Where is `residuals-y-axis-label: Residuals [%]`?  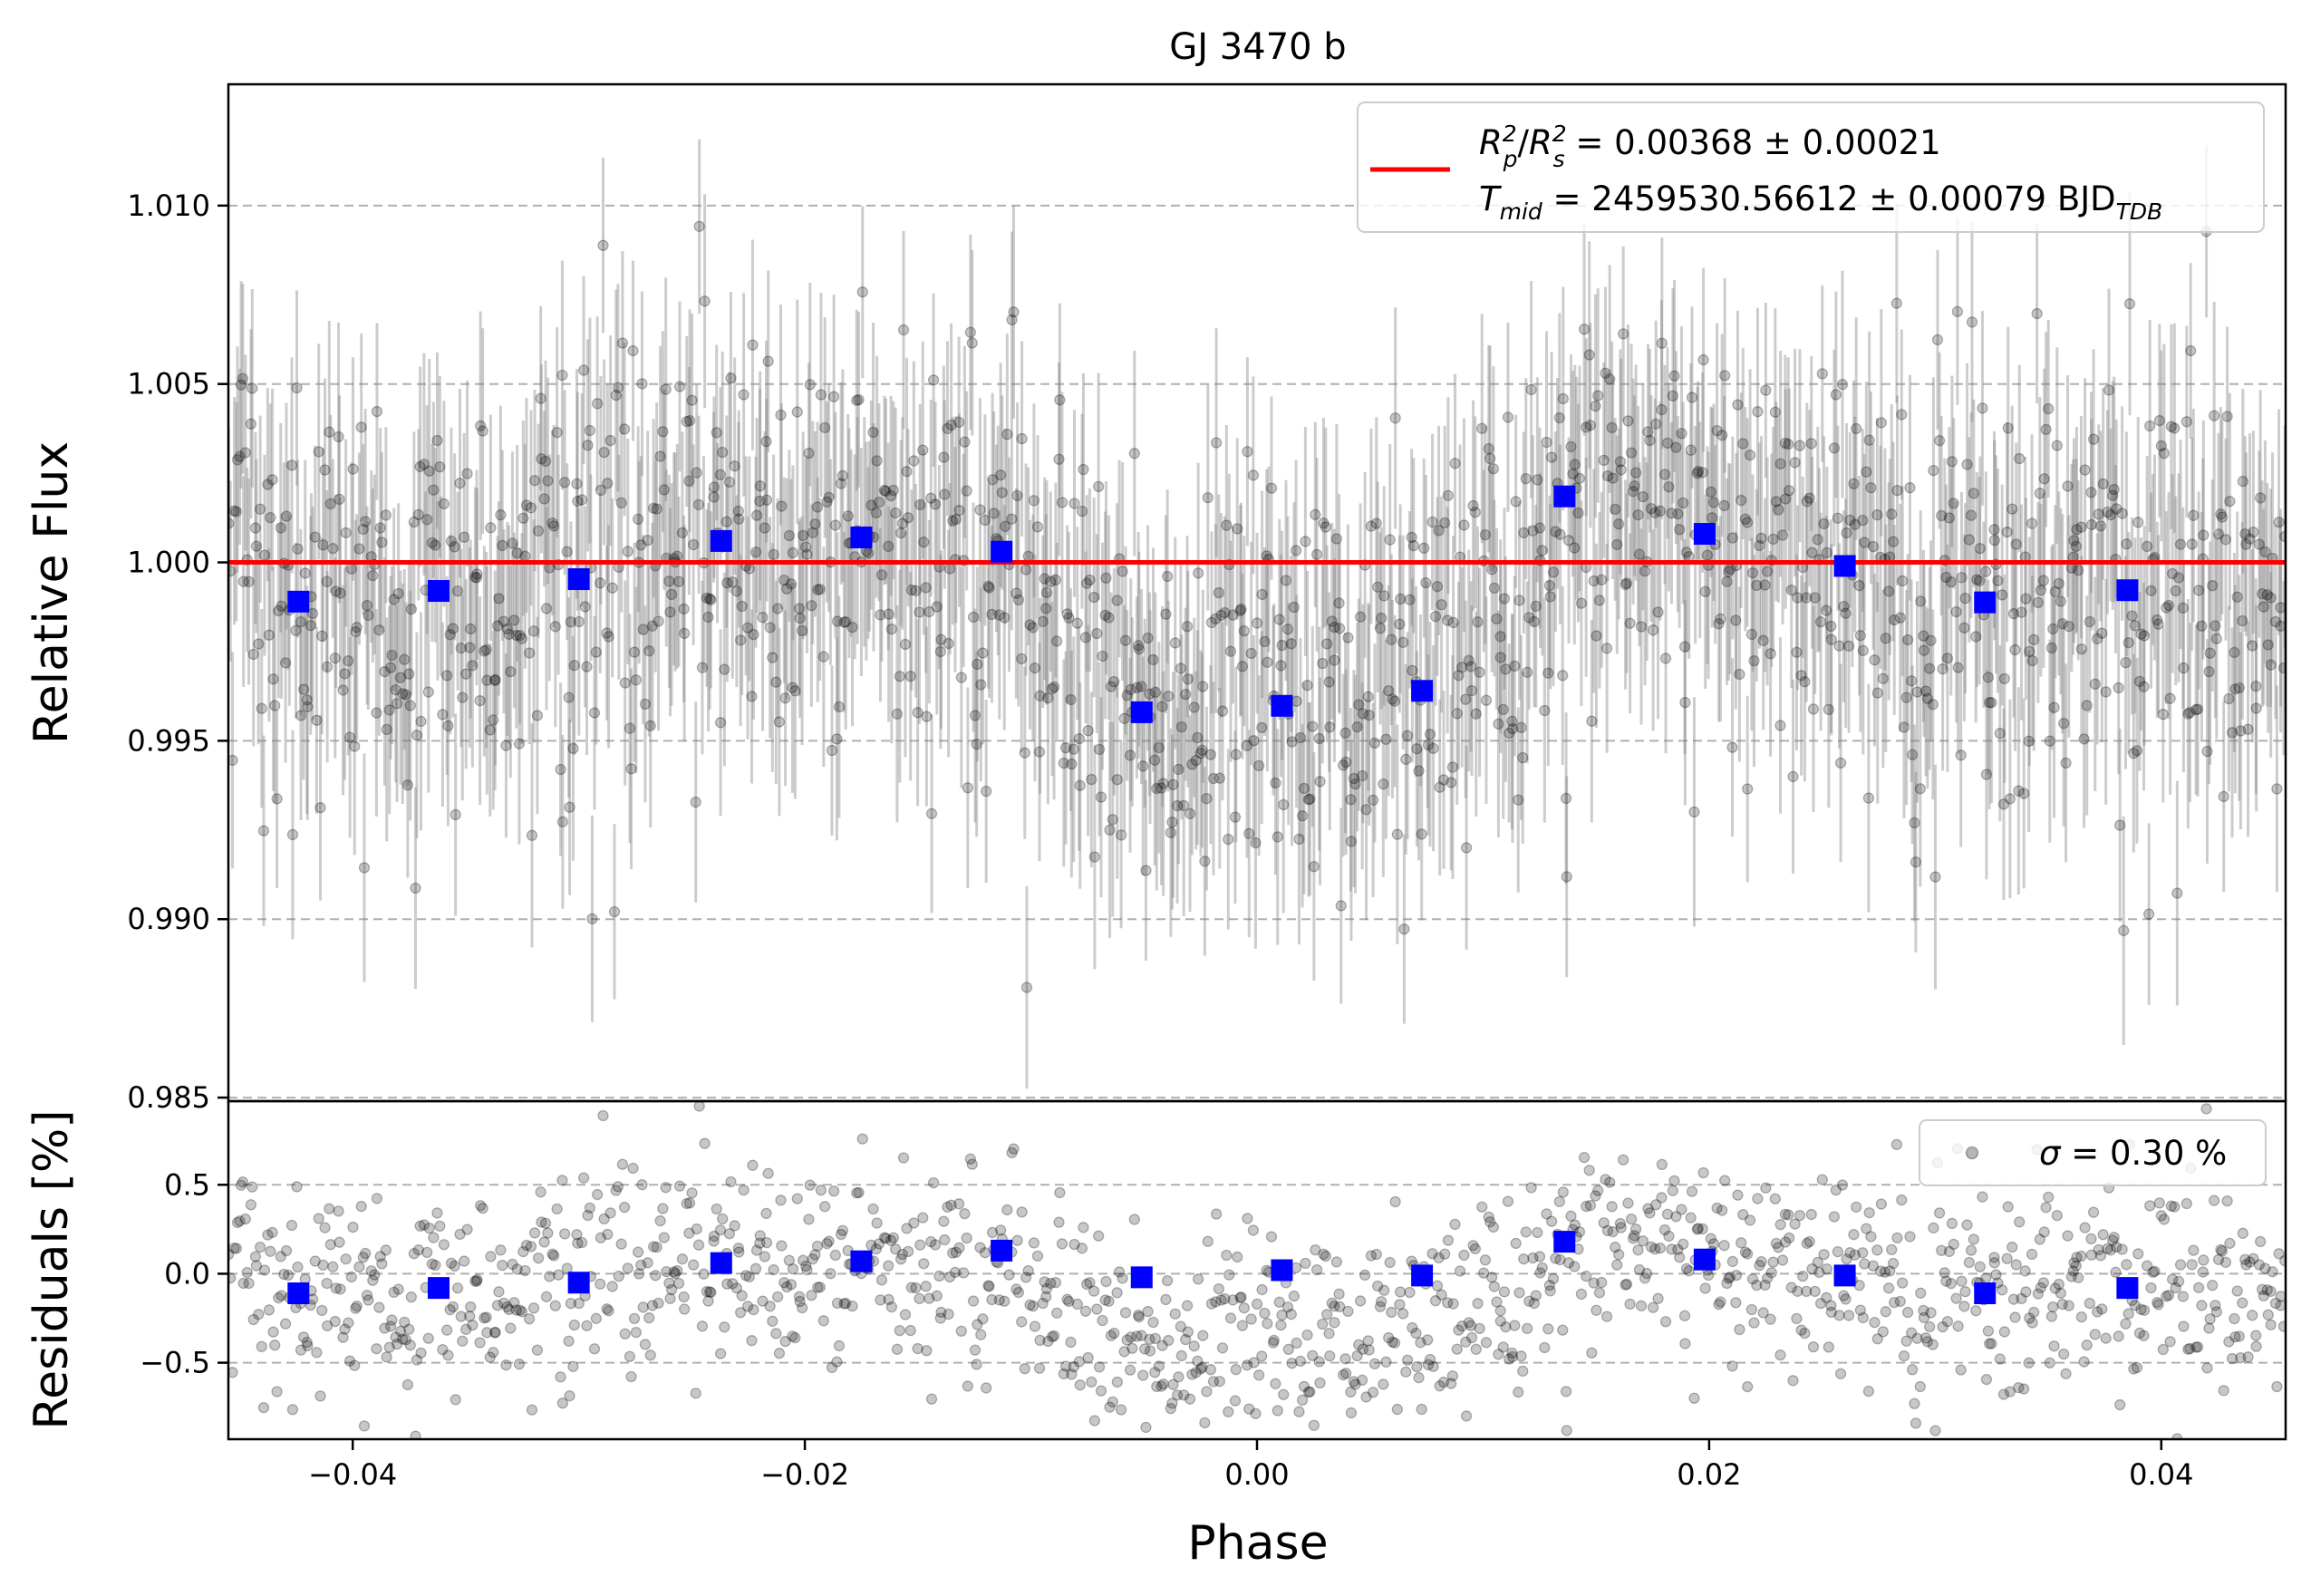
residuals-y-axis-label: Residuals [%] is located at coordinates (52, 1269).